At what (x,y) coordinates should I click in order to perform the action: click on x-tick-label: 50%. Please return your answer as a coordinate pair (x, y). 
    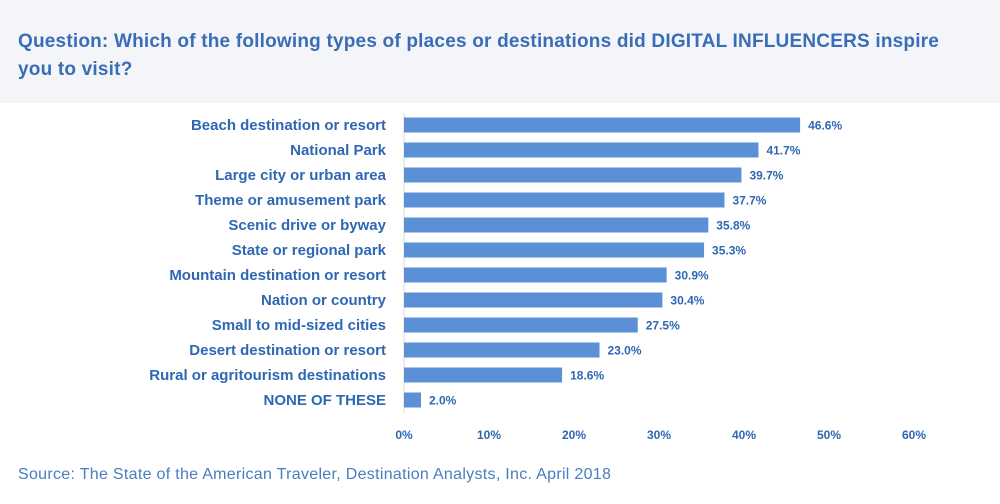
    Looking at the image, I should click on (829, 435).